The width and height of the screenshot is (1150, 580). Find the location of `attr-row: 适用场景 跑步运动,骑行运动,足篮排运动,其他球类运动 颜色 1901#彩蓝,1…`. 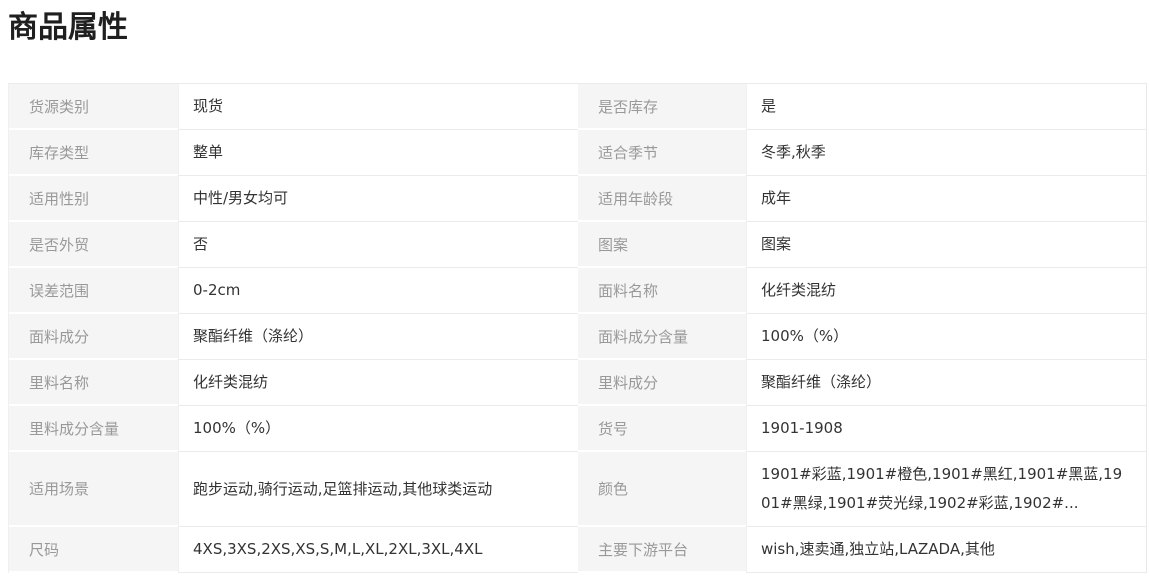

attr-row: 适用场景 跑步运动,骑行运动,足篮排运动,其他球类运动 颜色 1901#彩蓝,1… is located at coordinates (577, 489).